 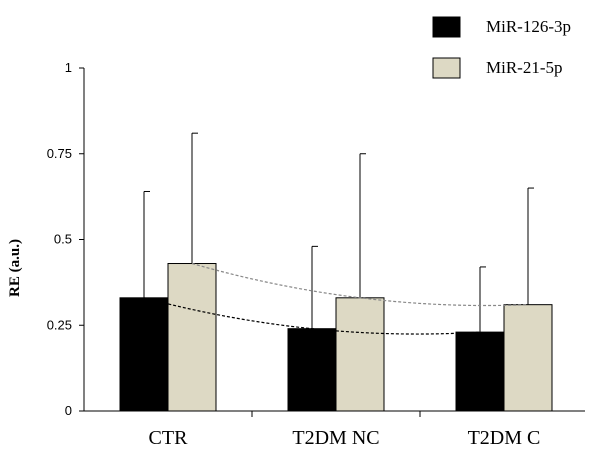 What do you see at coordinates (335, 438) in the screenshot?
I see `x-category-label: T2DM NC` at bounding box center [335, 438].